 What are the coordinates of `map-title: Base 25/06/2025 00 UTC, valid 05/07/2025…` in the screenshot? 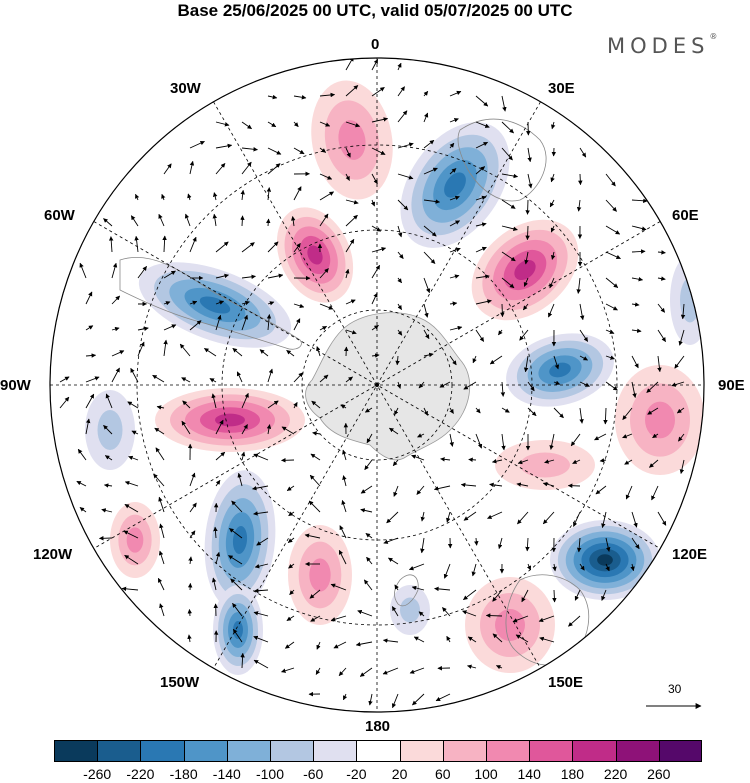 It's located at (375, 10).